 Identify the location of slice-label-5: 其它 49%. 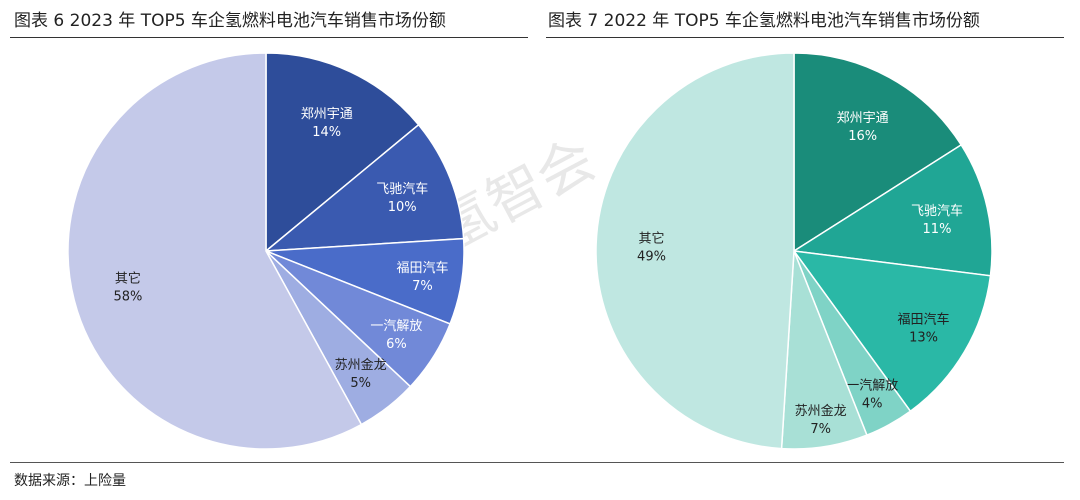
(651, 248).